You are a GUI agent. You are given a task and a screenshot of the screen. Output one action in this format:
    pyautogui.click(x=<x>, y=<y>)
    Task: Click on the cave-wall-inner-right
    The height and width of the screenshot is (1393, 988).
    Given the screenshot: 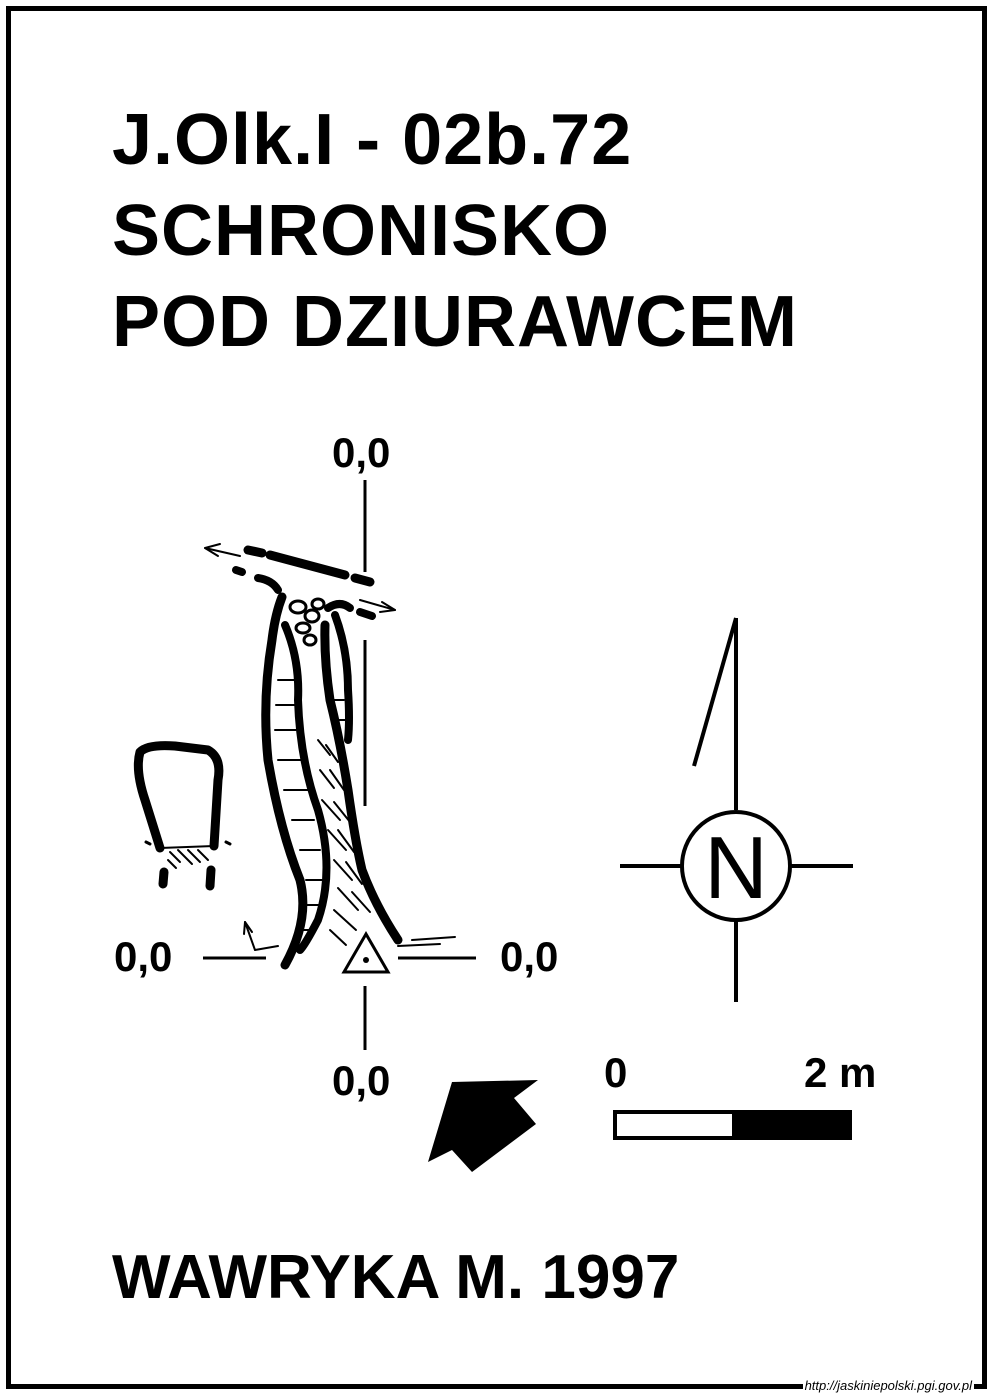 What is the action you would take?
    pyautogui.click(x=361, y=782)
    